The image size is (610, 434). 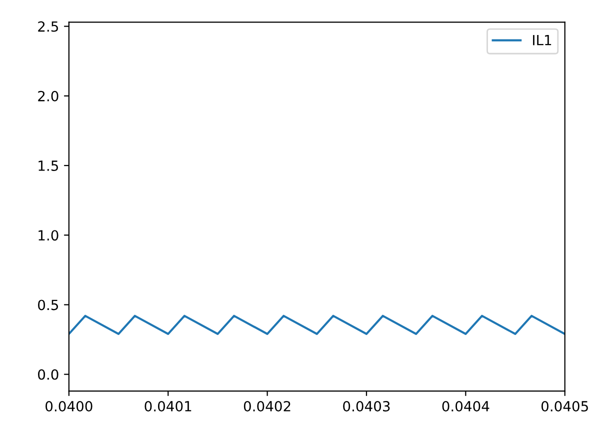 I want to click on x-tick-label: 0.0401, so click(x=168, y=406).